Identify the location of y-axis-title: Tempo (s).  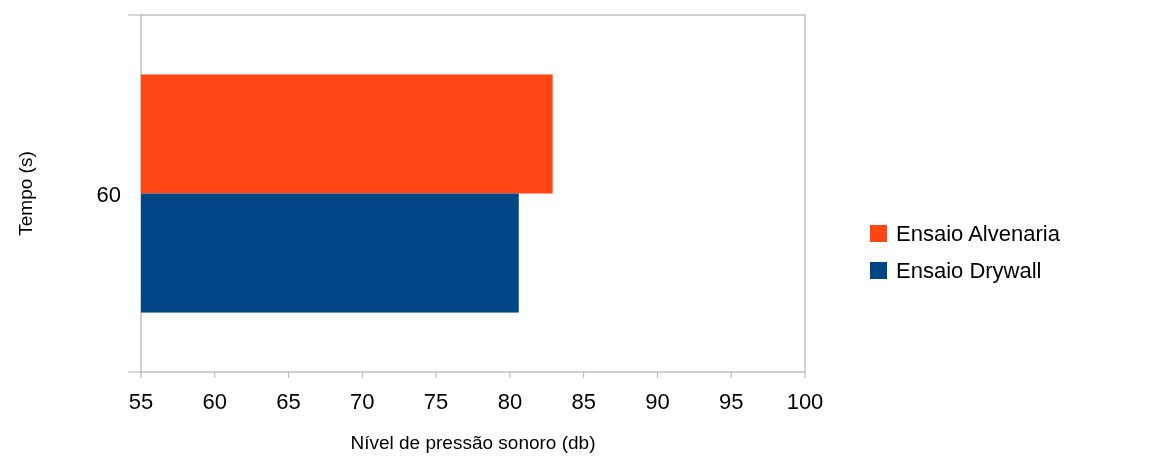
(25, 193).